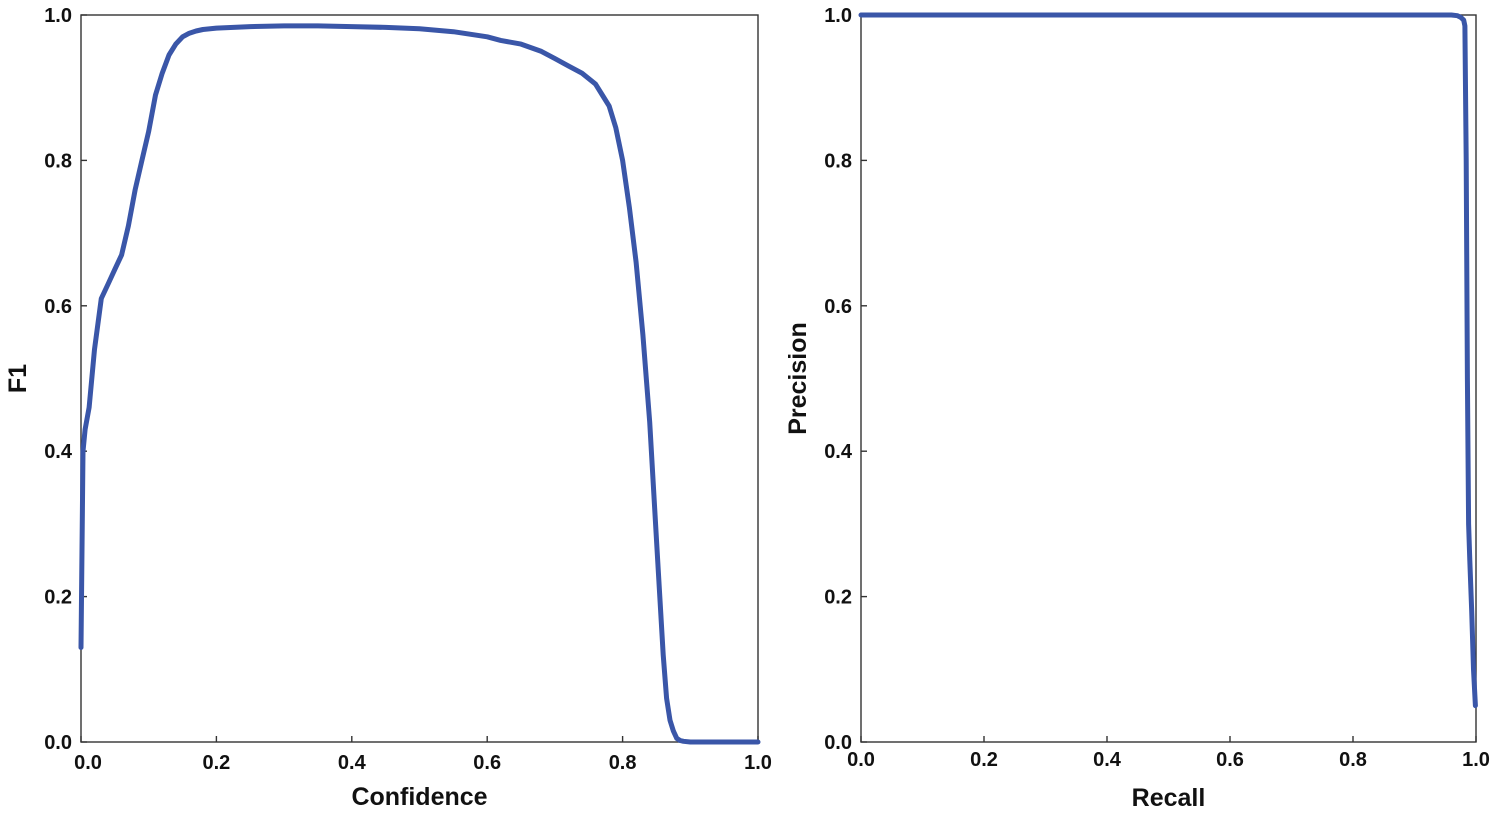 Image resolution: width=1500 pixels, height=817 pixels. I want to click on y-axis-title: F1, so click(18, 378).